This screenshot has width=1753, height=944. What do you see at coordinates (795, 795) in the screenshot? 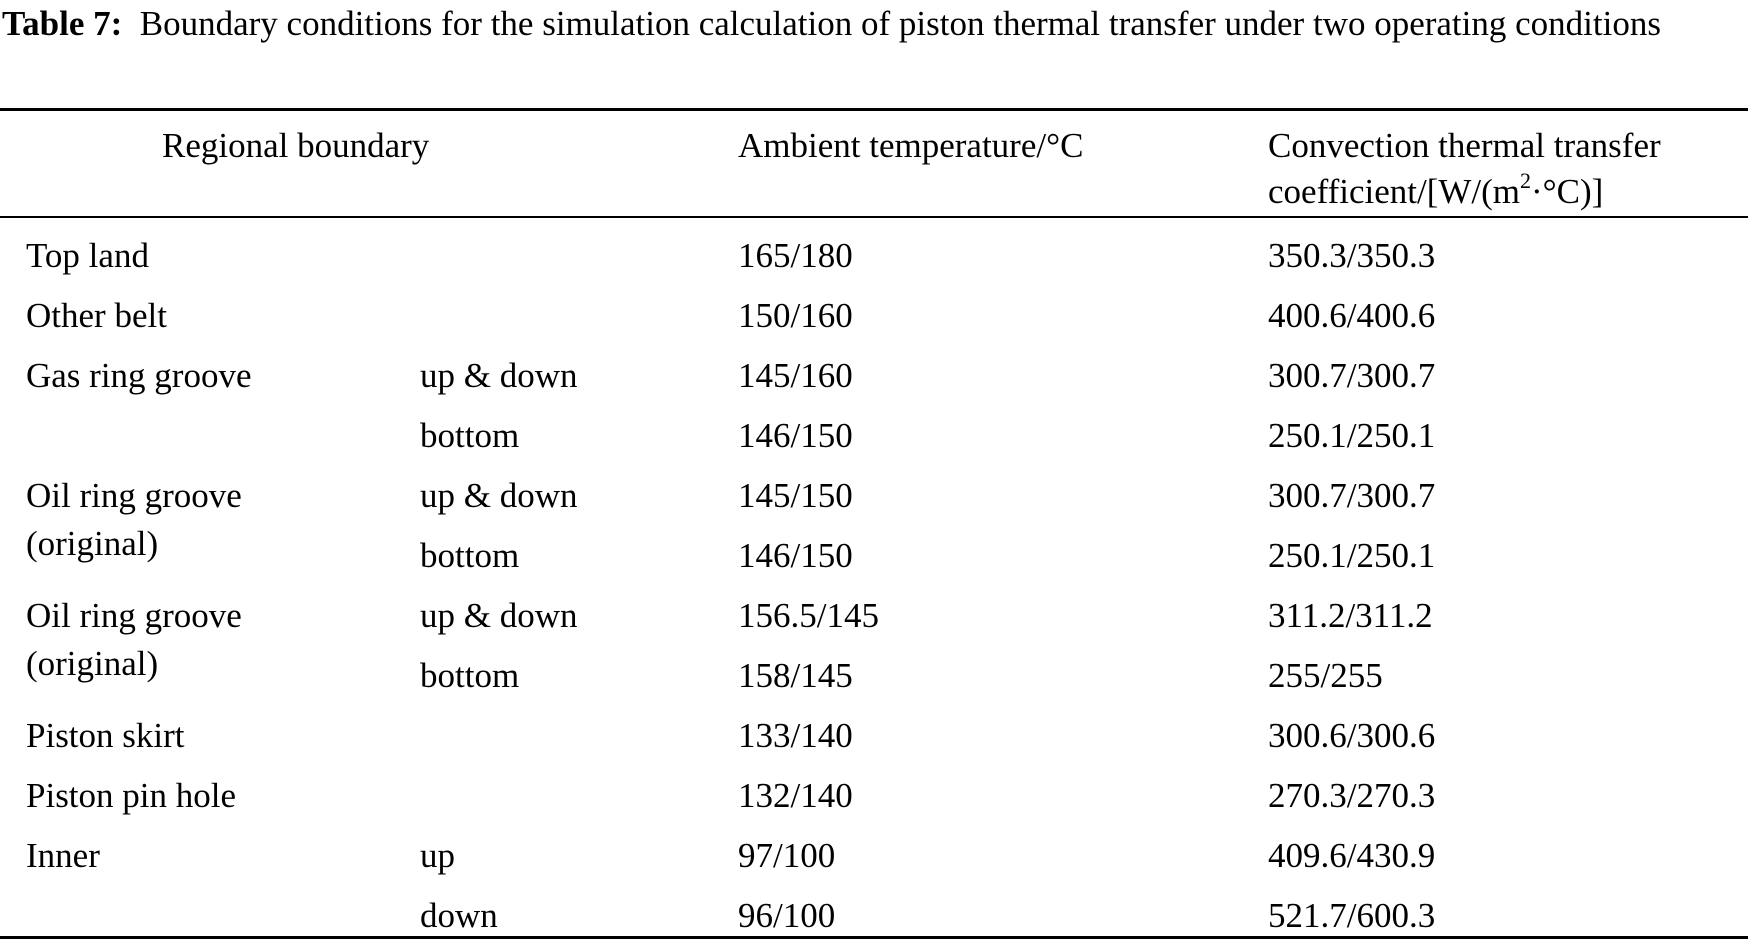
I see `cell-temp: 132/140` at bounding box center [795, 795].